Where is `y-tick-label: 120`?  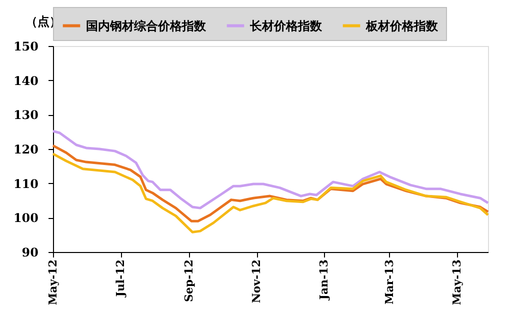
y-tick-label: 120 is located at coordinates (25, 149).